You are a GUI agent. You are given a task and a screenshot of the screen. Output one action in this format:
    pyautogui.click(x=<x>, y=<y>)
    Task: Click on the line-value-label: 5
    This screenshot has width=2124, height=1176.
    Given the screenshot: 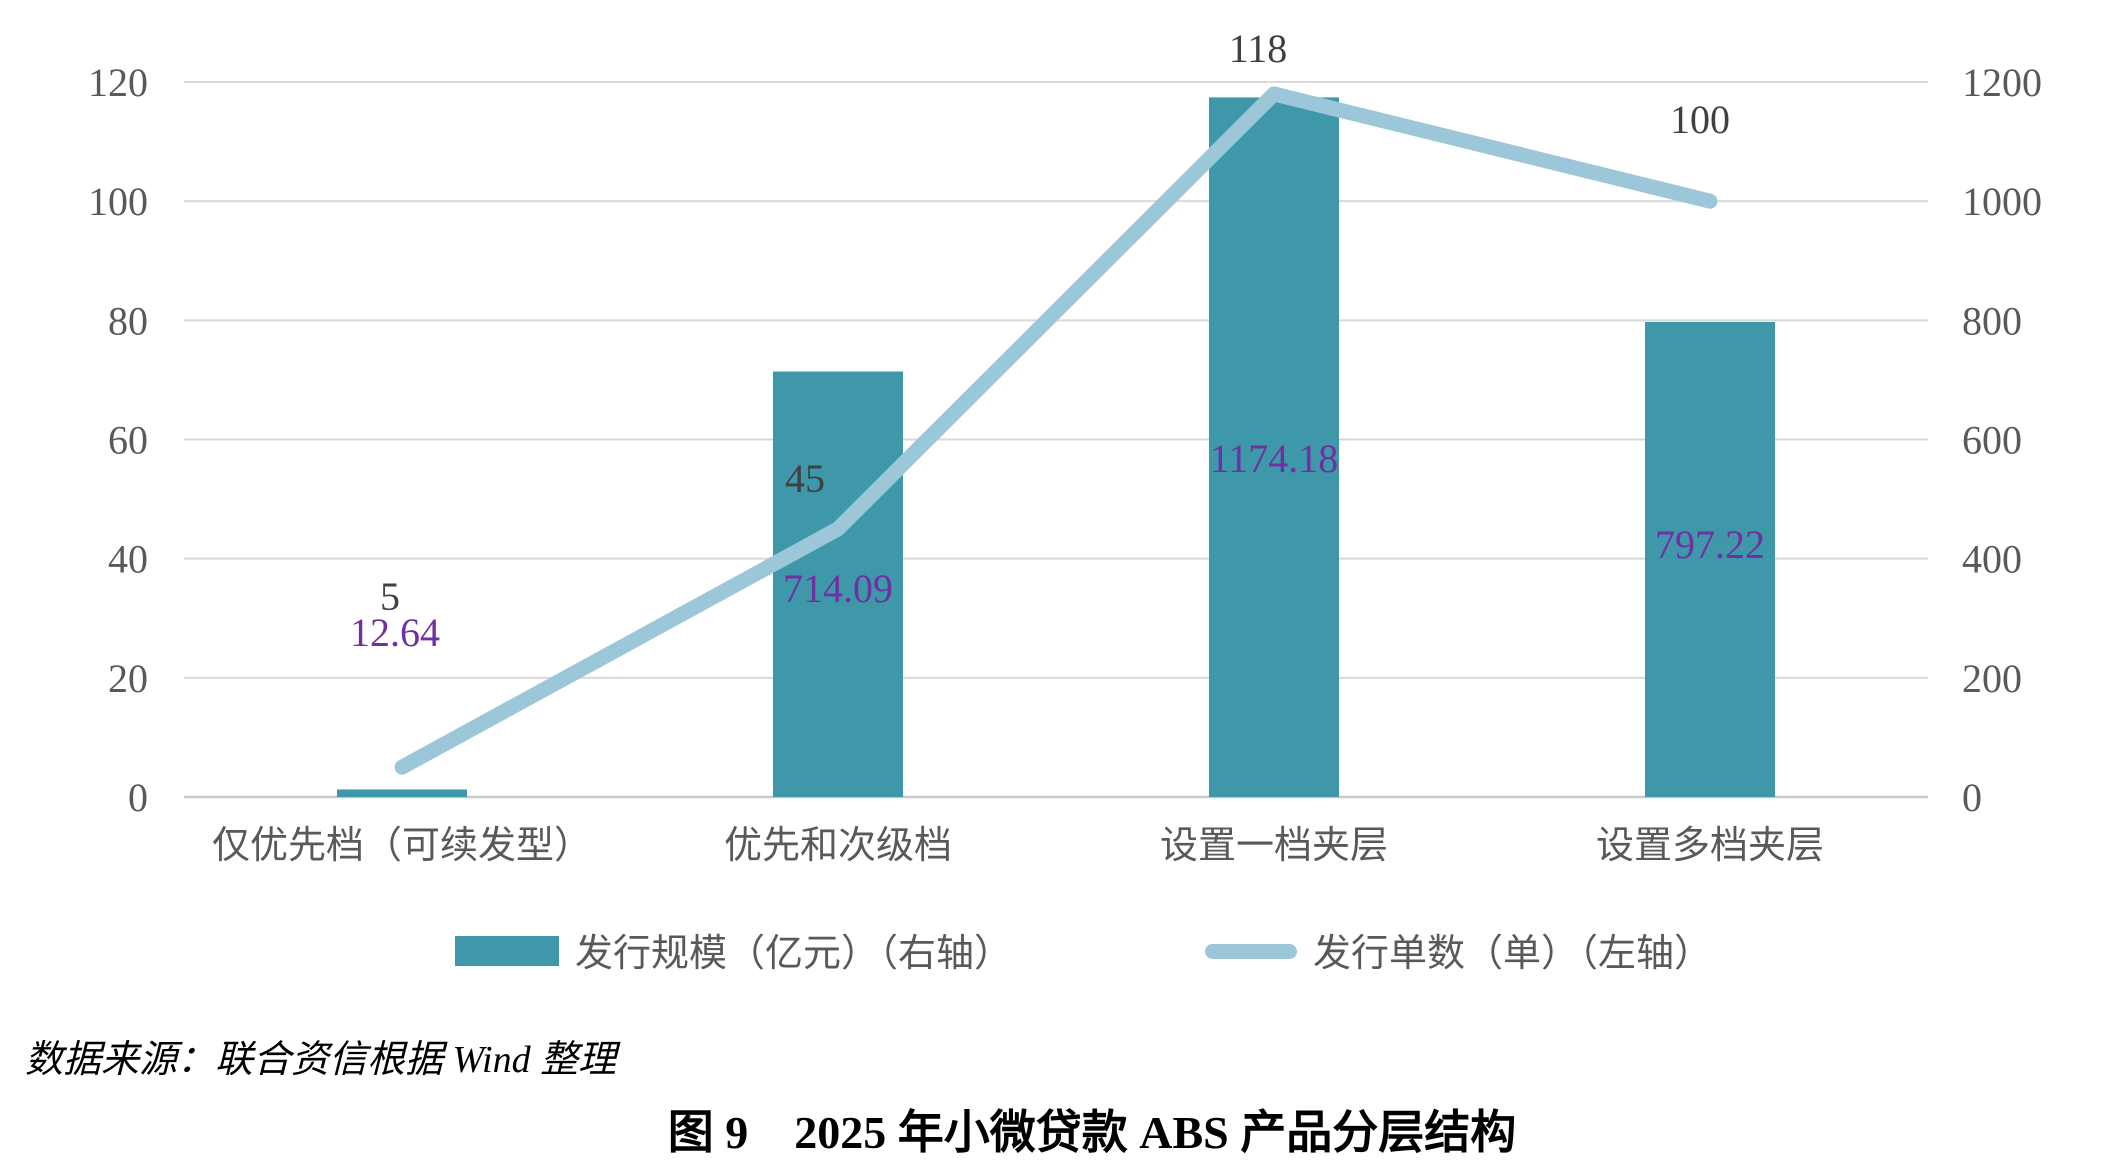 What is the action you would take?
    pyautogui.click(x=390, y=596)
    